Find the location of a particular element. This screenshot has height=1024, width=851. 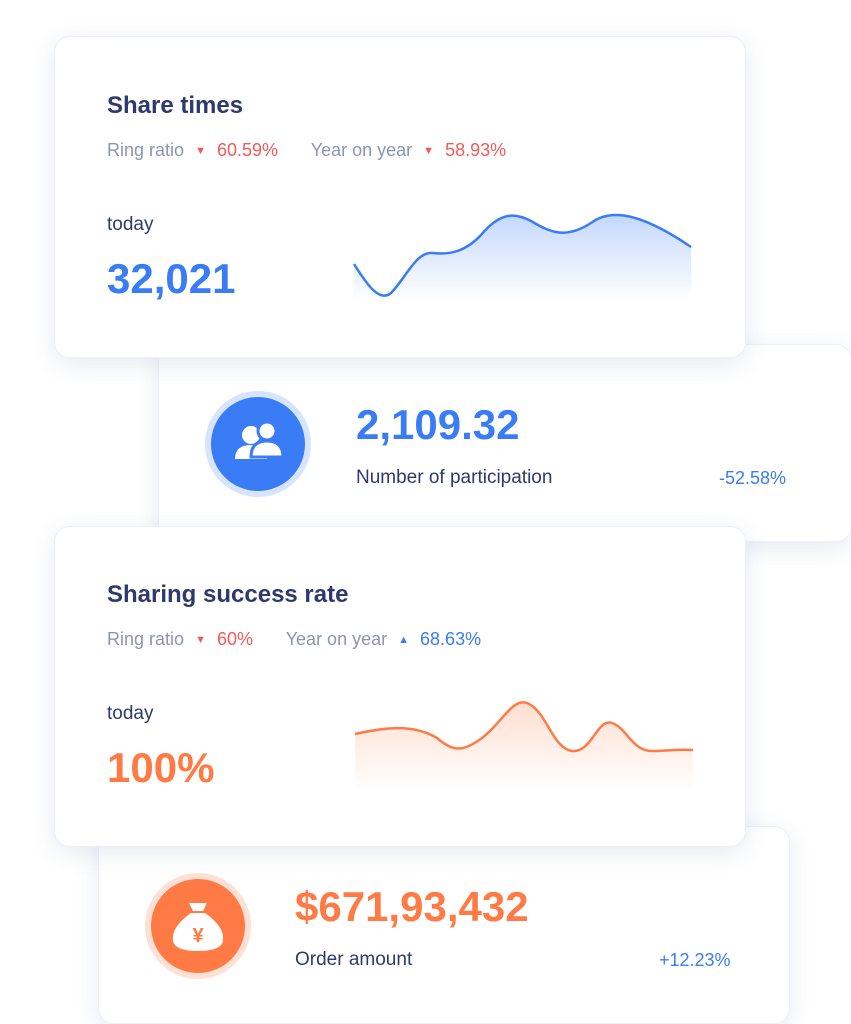

yoy-value: 68.63% is located at coordinates (451, 639).